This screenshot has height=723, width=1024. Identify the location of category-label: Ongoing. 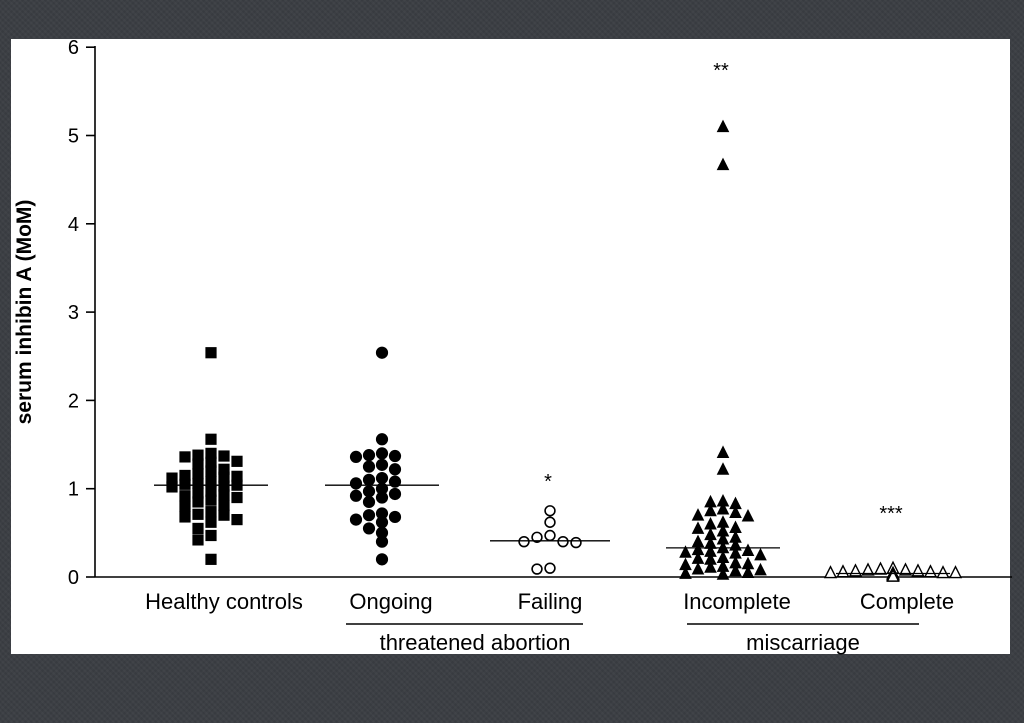
(390, 601).